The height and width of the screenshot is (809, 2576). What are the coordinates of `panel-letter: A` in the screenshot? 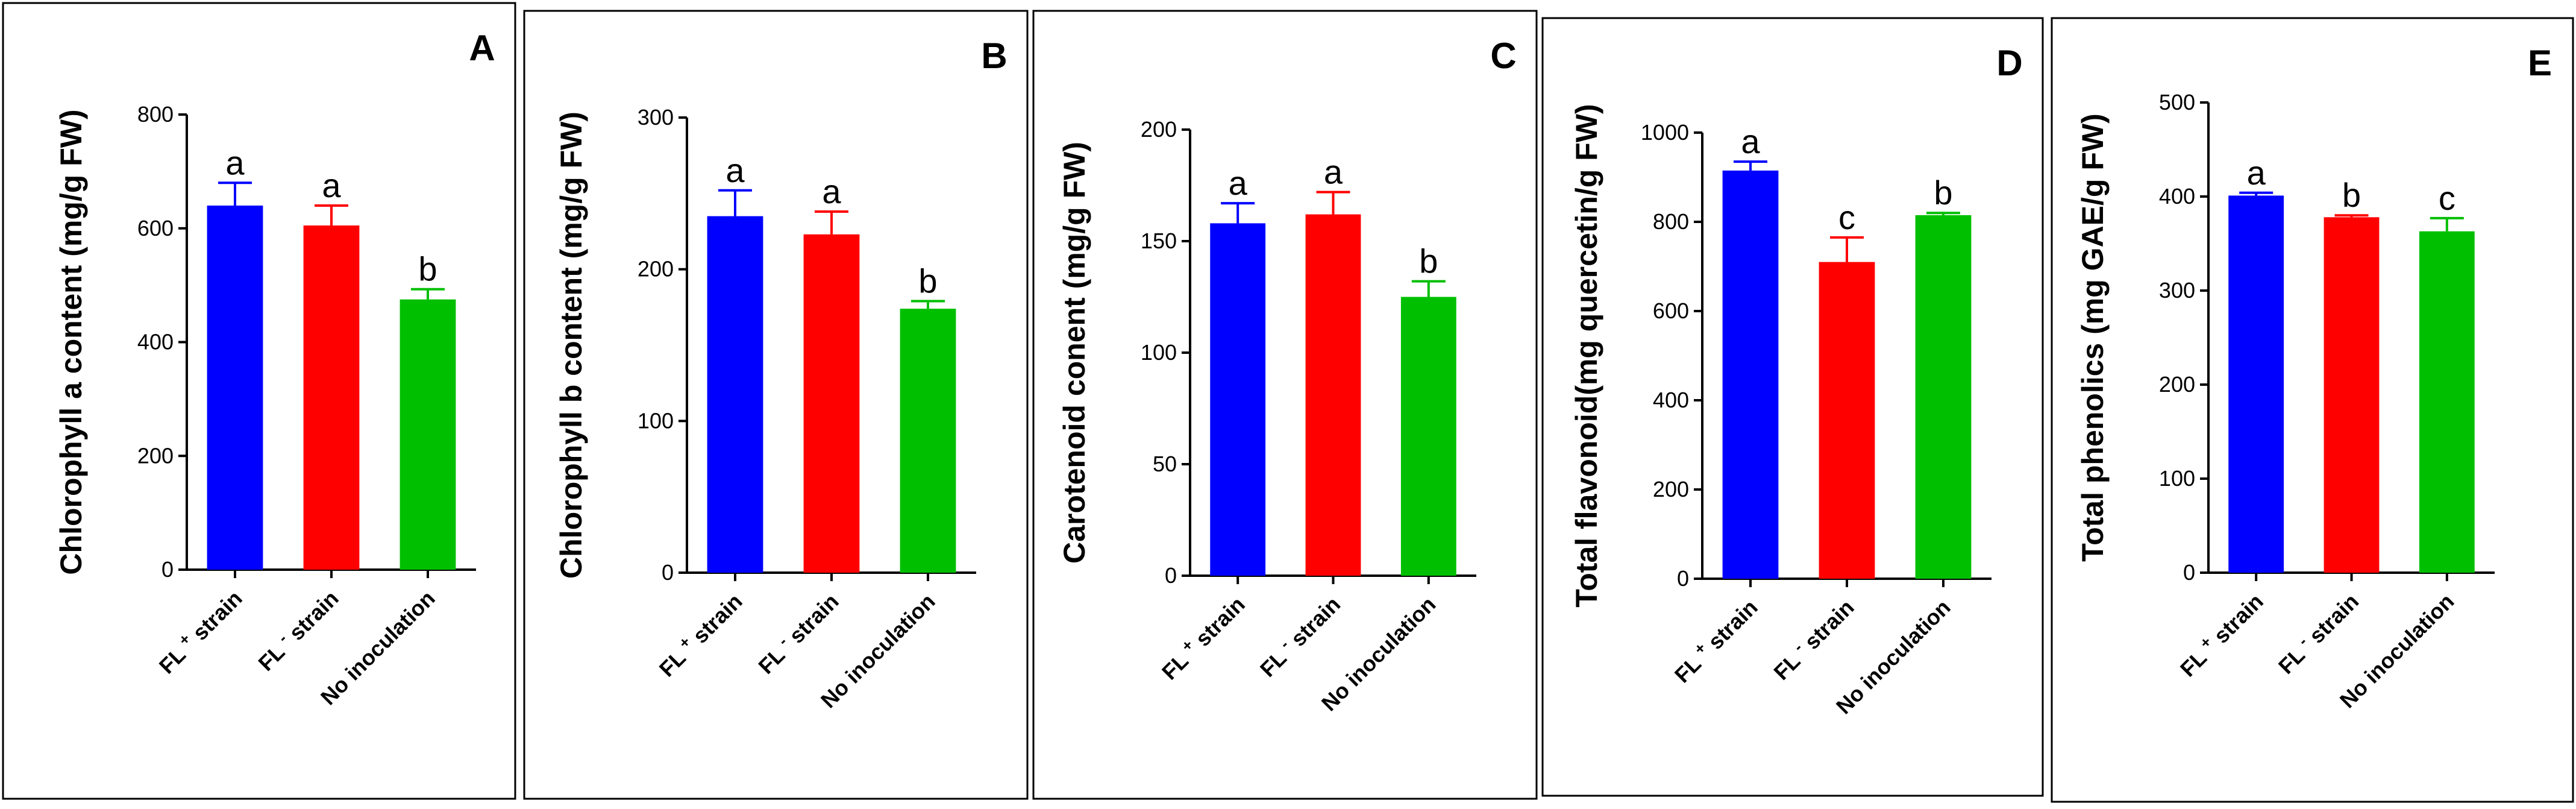 It's located at (482, 48).